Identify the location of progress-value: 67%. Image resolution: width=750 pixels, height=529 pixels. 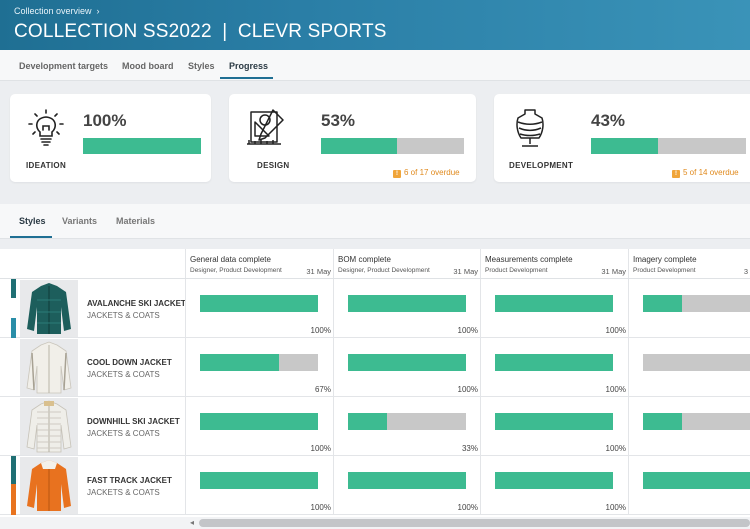
(322, 389).